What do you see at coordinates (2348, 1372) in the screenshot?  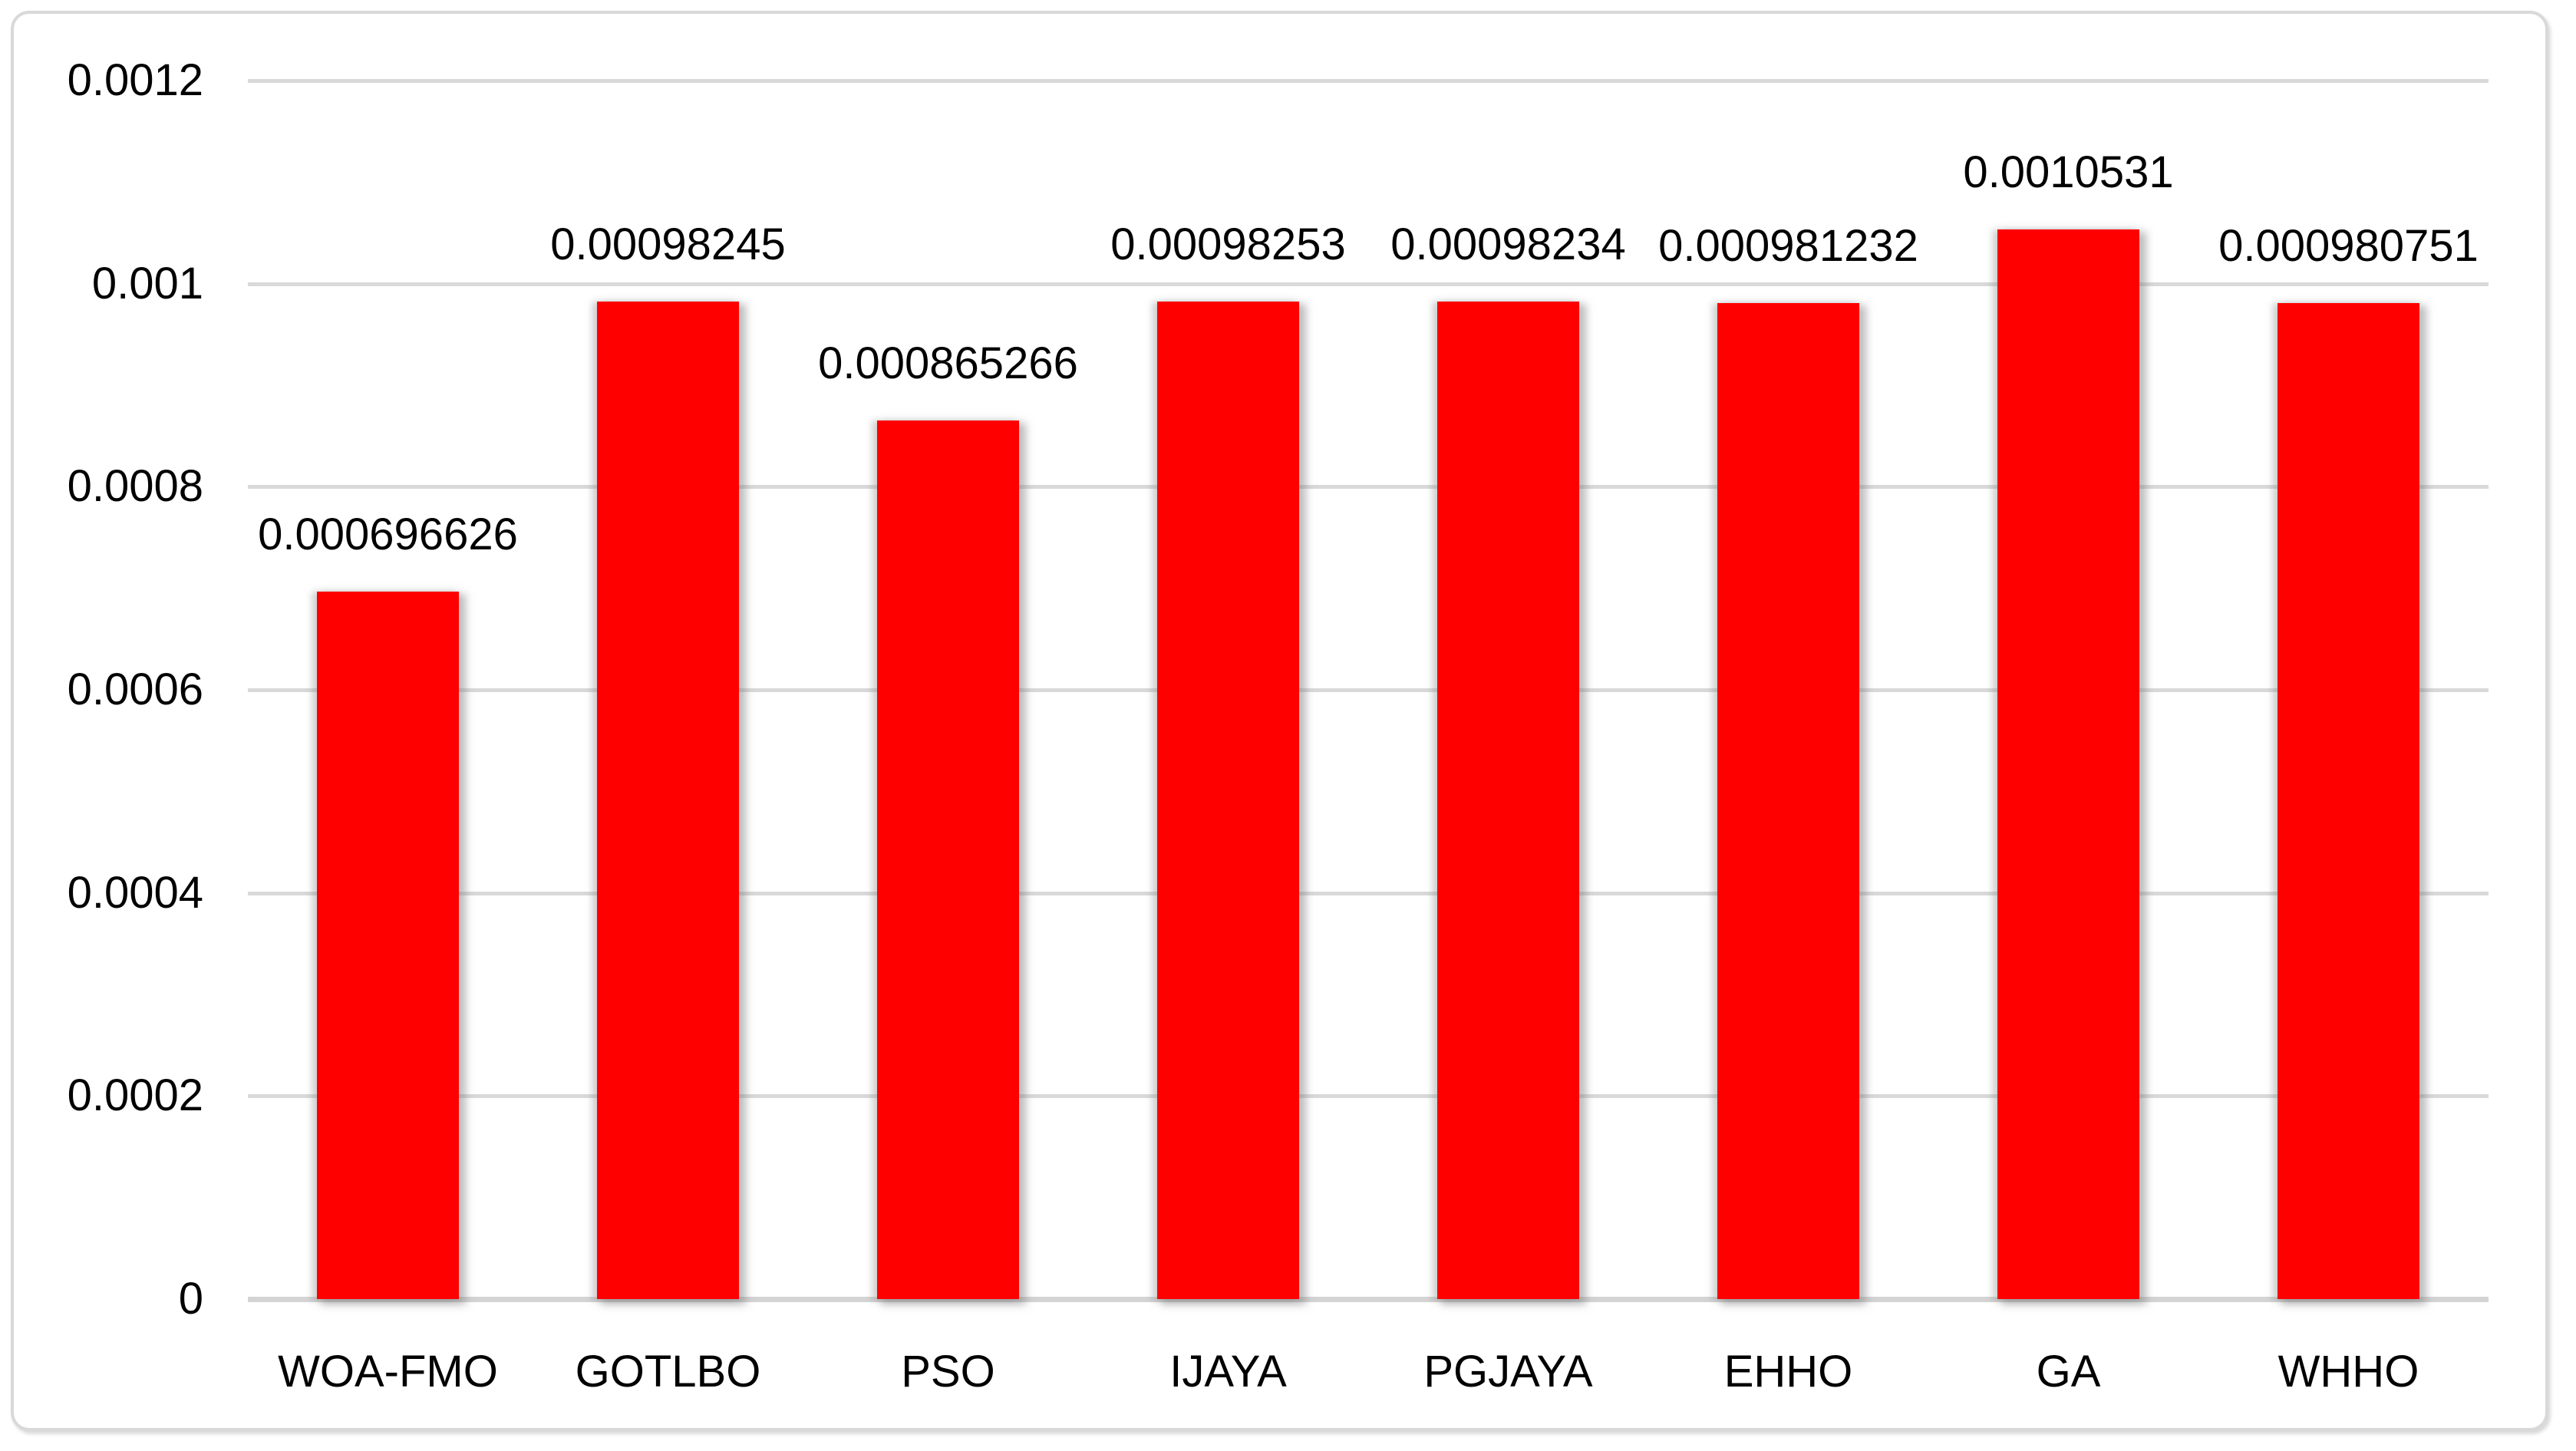 I see `x-tick-label-whho: WHHO` at bounding box center [2348, 1372].